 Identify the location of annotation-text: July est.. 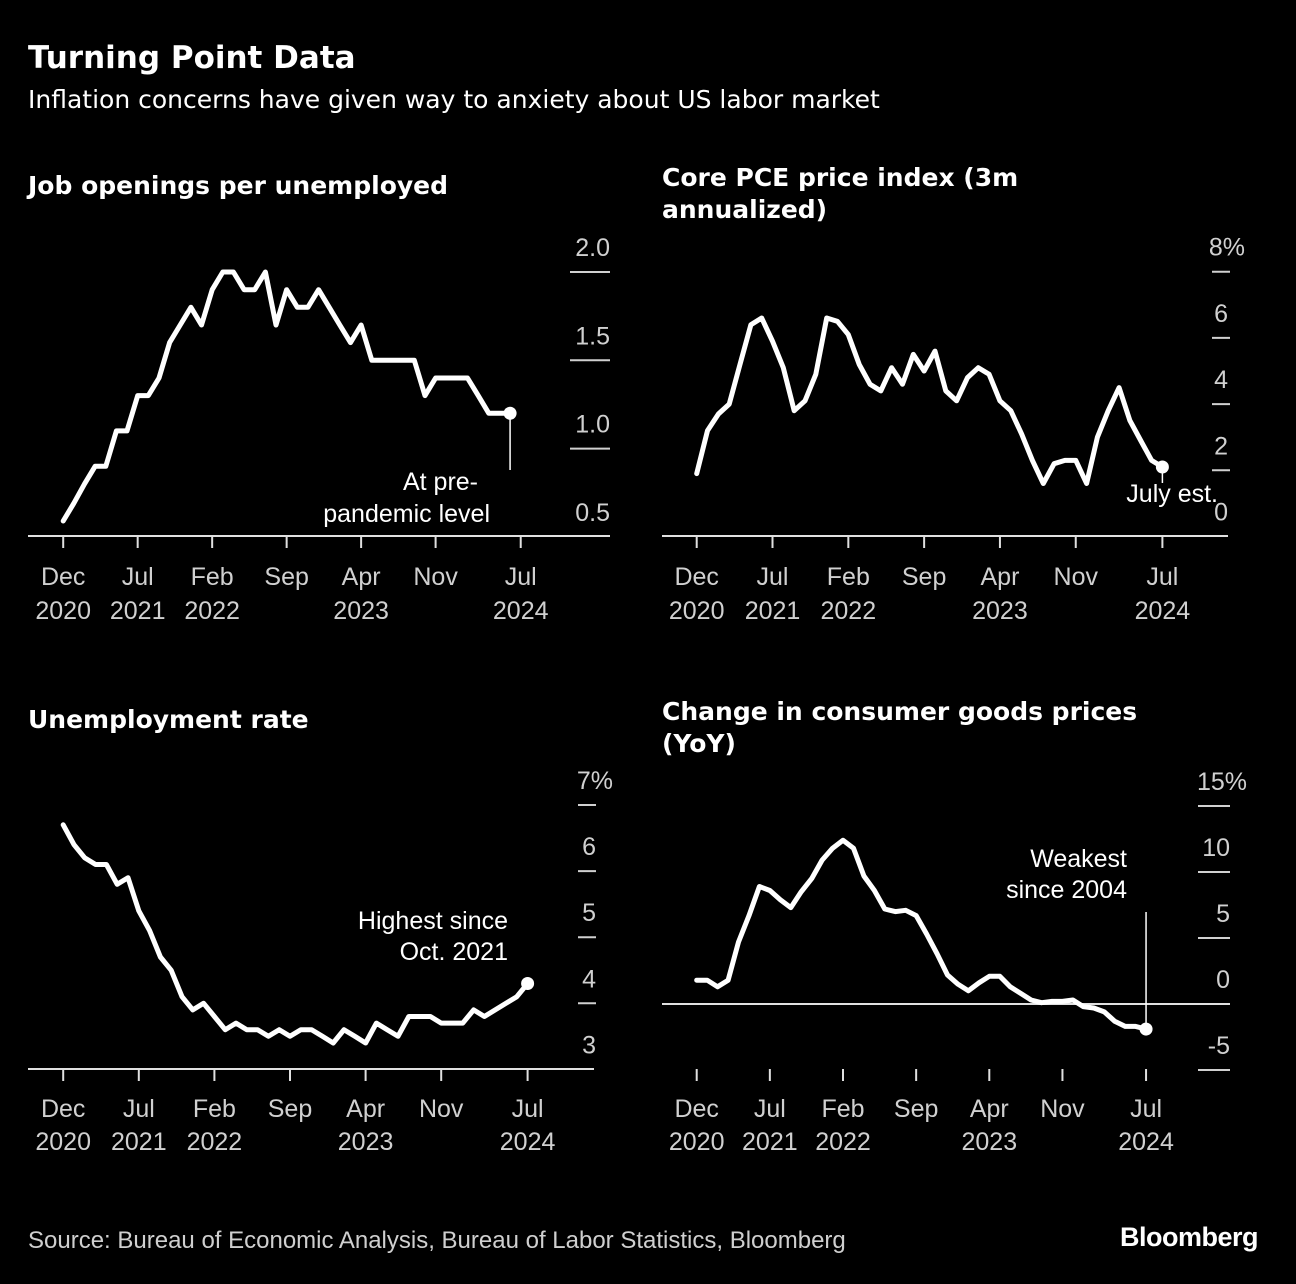
(1172, 494).